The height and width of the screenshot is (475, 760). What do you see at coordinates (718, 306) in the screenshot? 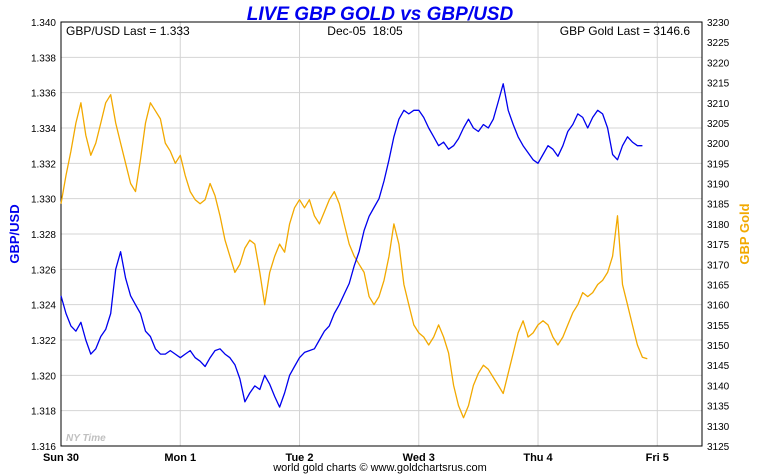
I see `right-tick-label: 3160` at bounding box center [718, 306].